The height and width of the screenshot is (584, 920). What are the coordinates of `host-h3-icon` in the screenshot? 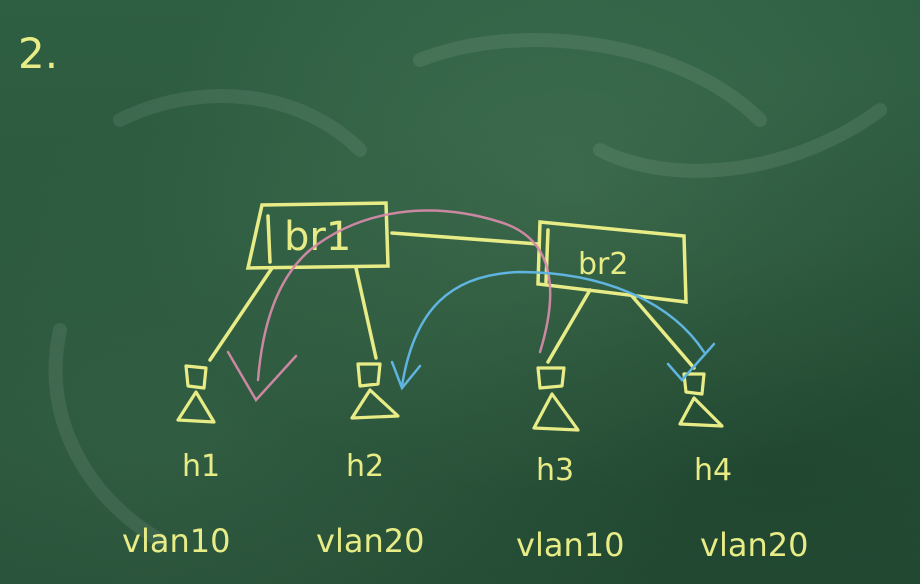 It's located at (556, 399).